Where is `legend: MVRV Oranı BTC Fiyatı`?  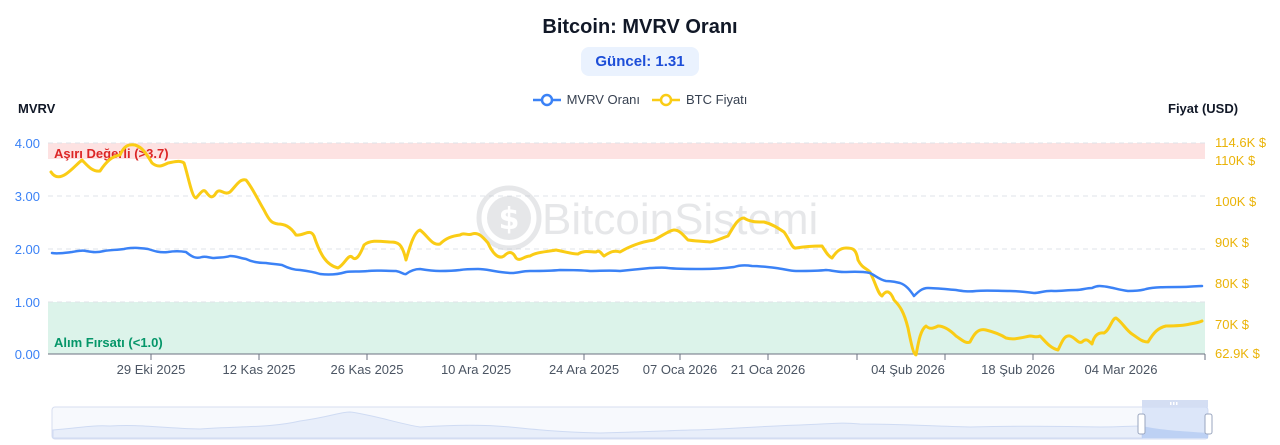
legend: MVRV Oranı BTC Fiyatı is located at coordinates (640, 99).